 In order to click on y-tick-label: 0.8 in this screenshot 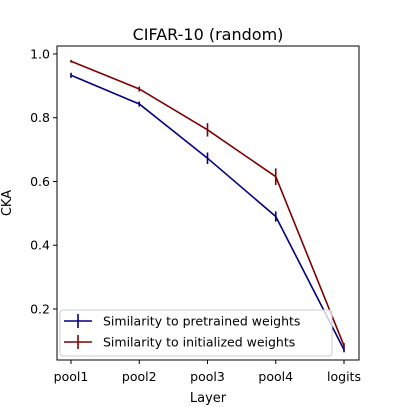, I will do `click(40, 117)`.